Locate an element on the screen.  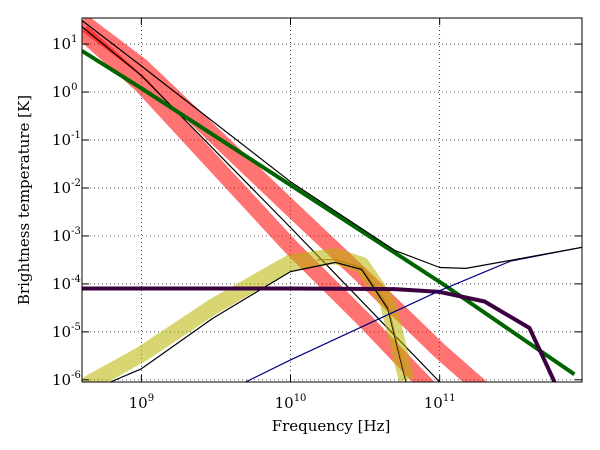
y-tick-label-0: 10¹ is located at coordinates (64, 43).